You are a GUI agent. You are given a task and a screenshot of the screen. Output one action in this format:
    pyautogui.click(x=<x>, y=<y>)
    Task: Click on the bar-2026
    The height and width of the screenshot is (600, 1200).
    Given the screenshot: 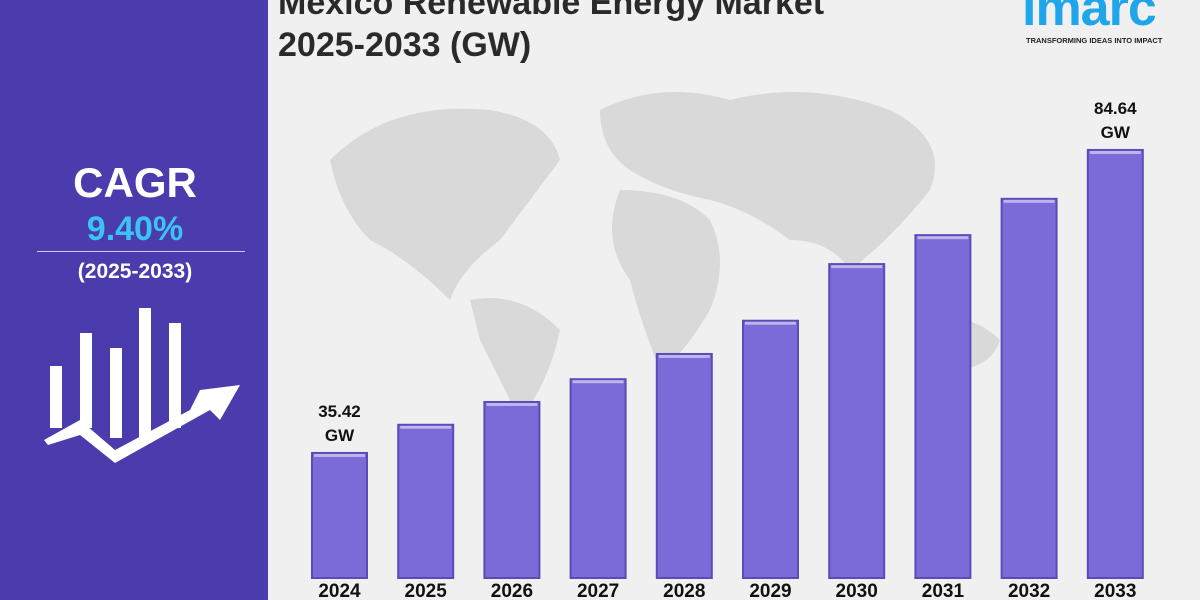 What is the action you would take?
    pyautogui.click(x=512, y=489)
    